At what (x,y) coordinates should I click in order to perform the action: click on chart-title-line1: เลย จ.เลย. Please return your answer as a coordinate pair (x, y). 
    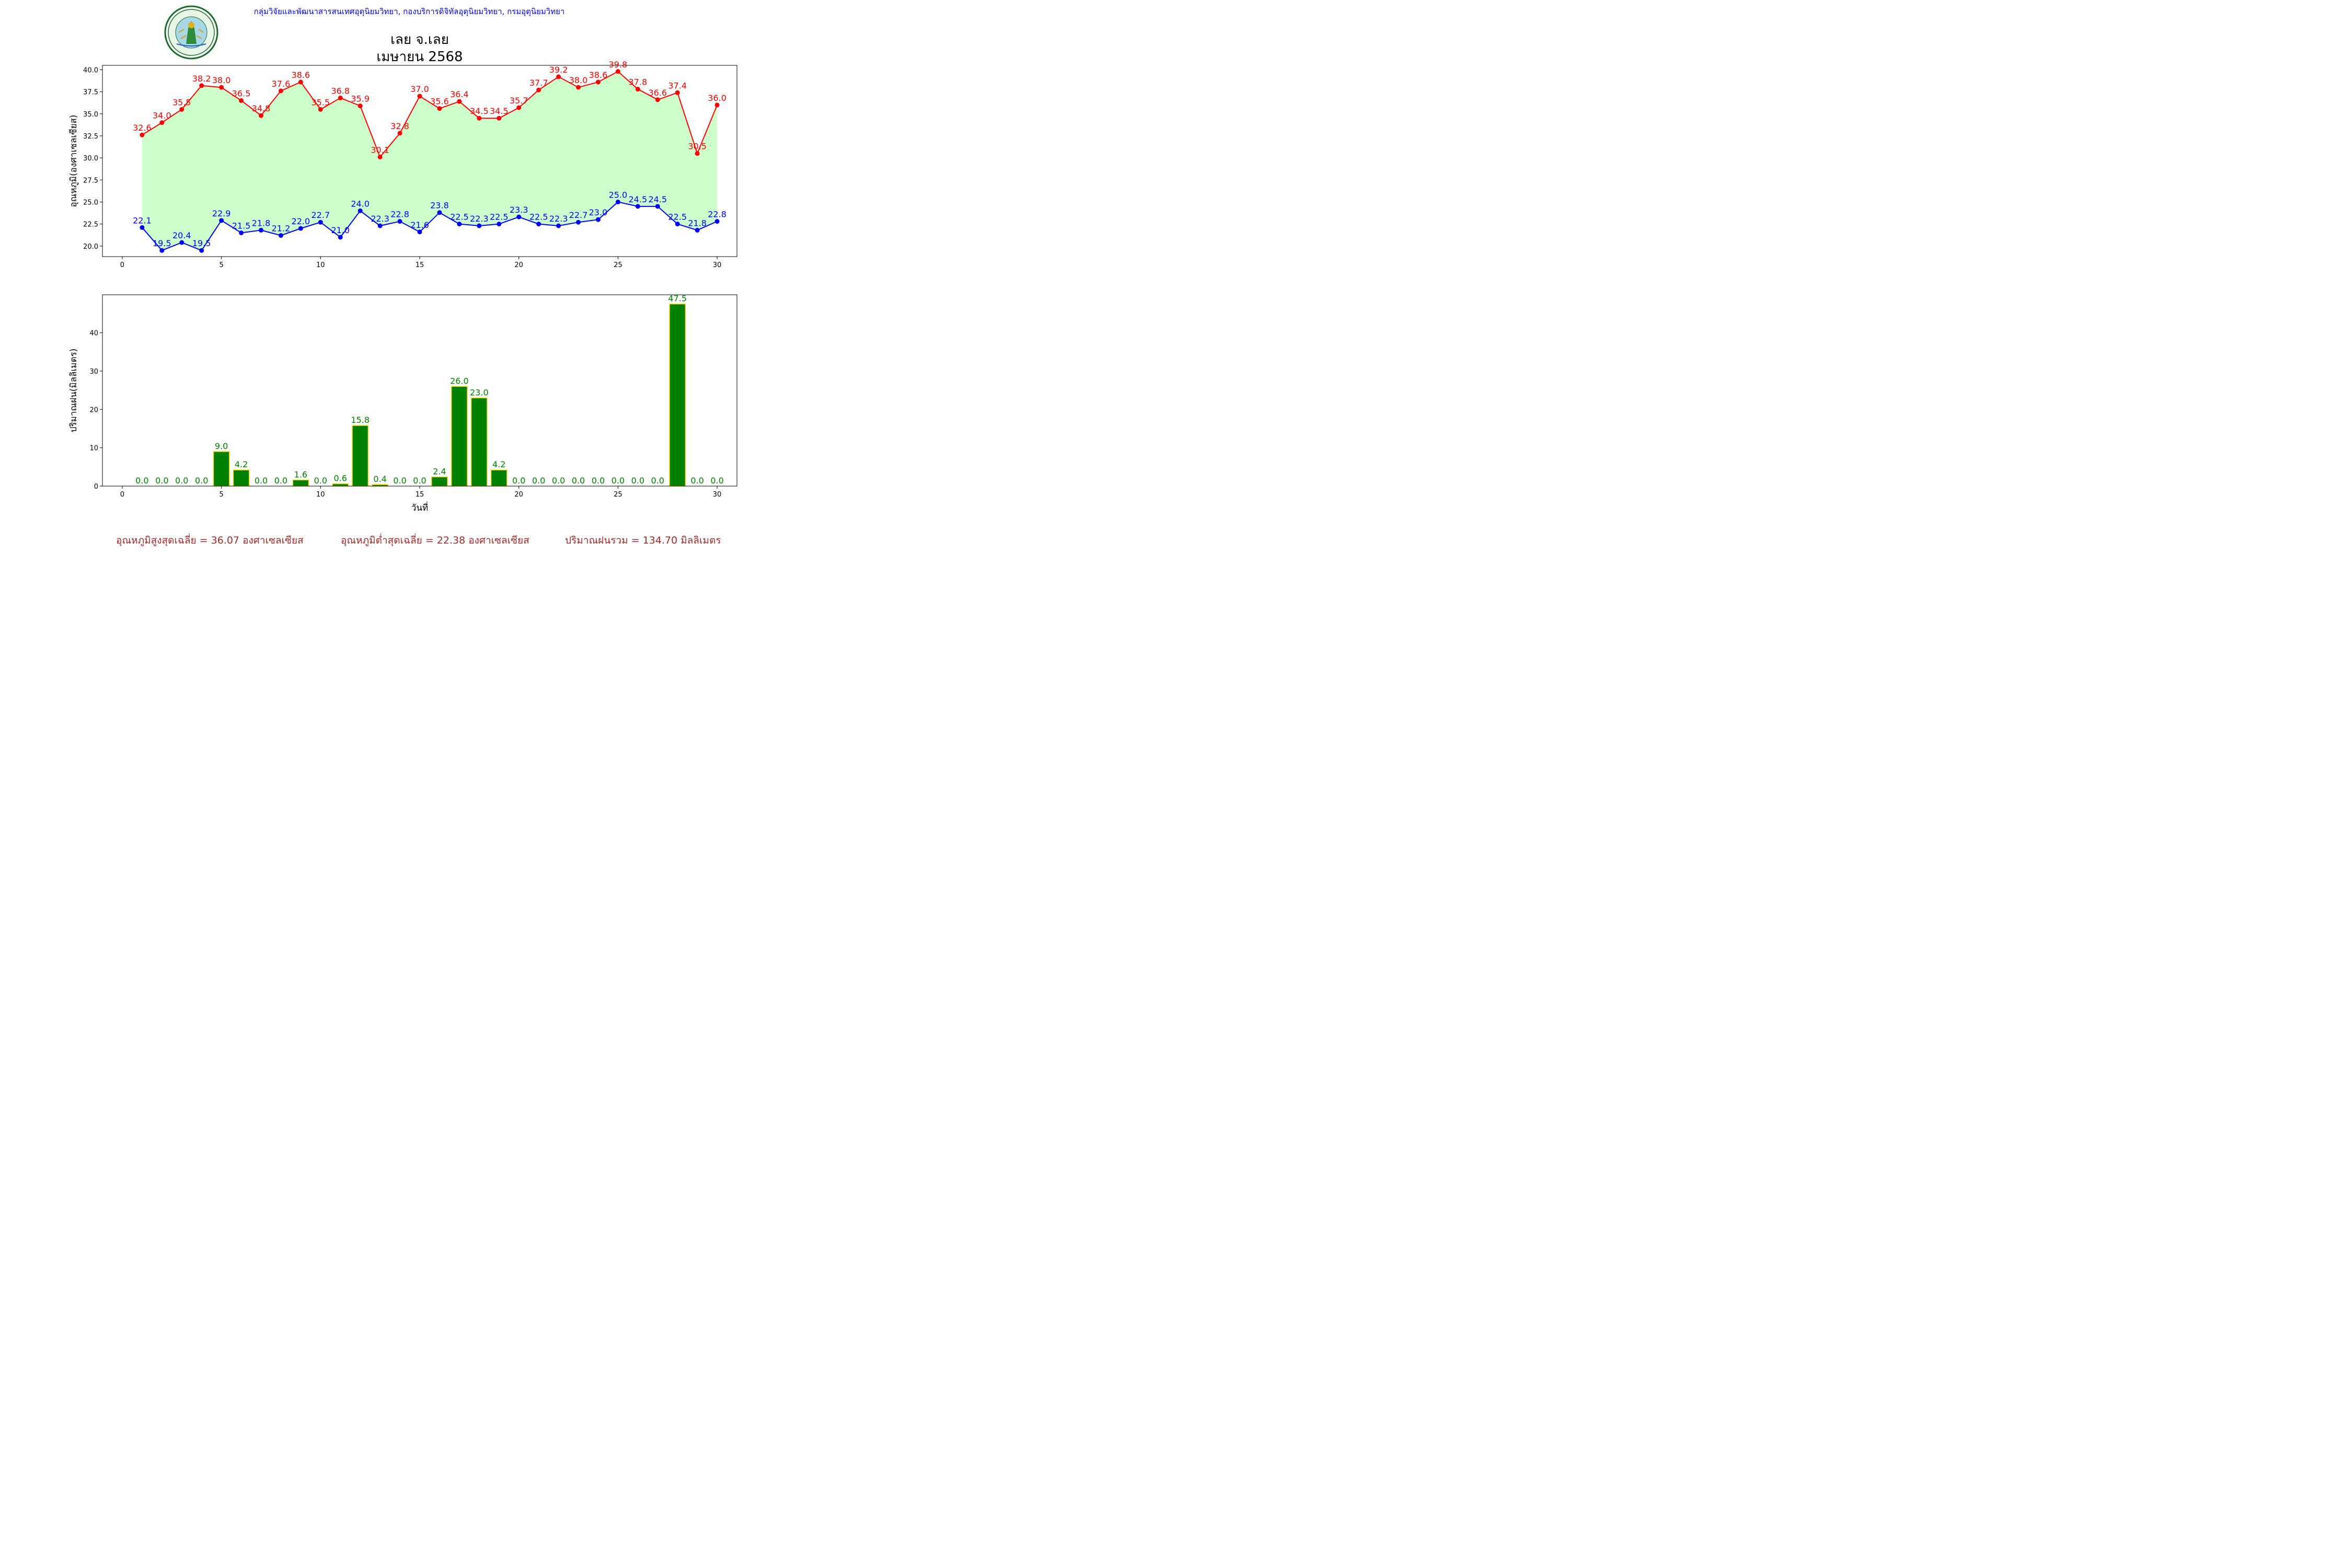
    Looking at the image, I should click on (419, 40).